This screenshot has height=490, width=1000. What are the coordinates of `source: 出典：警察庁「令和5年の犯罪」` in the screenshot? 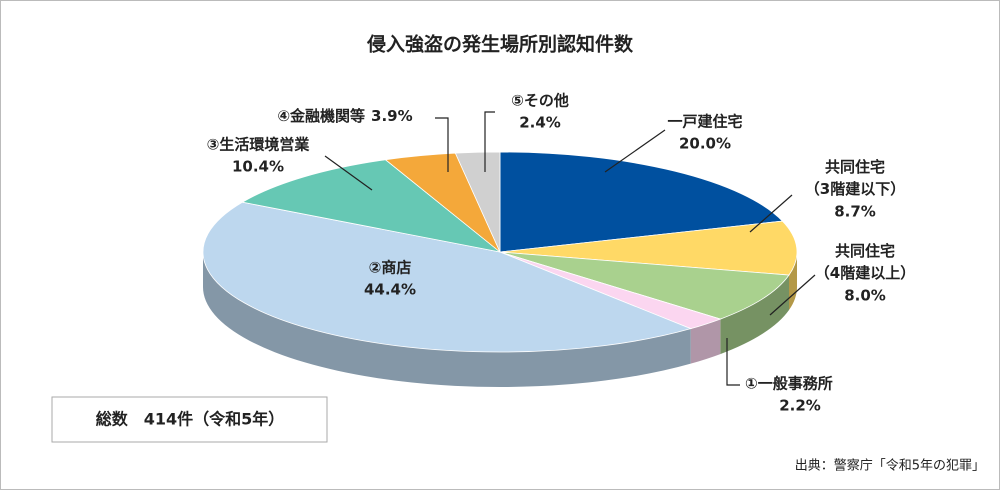 It's located at (890, 466).